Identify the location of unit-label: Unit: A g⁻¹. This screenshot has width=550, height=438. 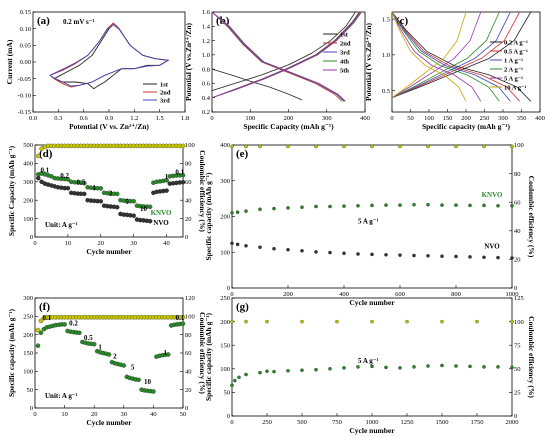
(61, 225).